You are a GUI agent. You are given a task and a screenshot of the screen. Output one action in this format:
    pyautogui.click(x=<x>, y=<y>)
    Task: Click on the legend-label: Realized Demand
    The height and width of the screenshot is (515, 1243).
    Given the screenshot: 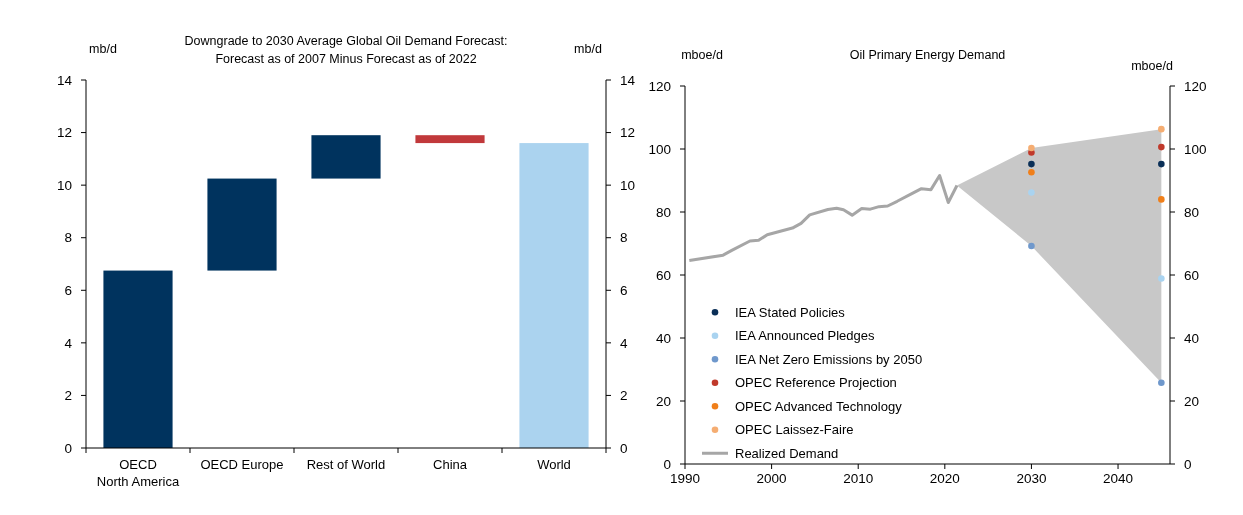 What is the action you would take?
    pyautogui.click(x=787, y=453)
    